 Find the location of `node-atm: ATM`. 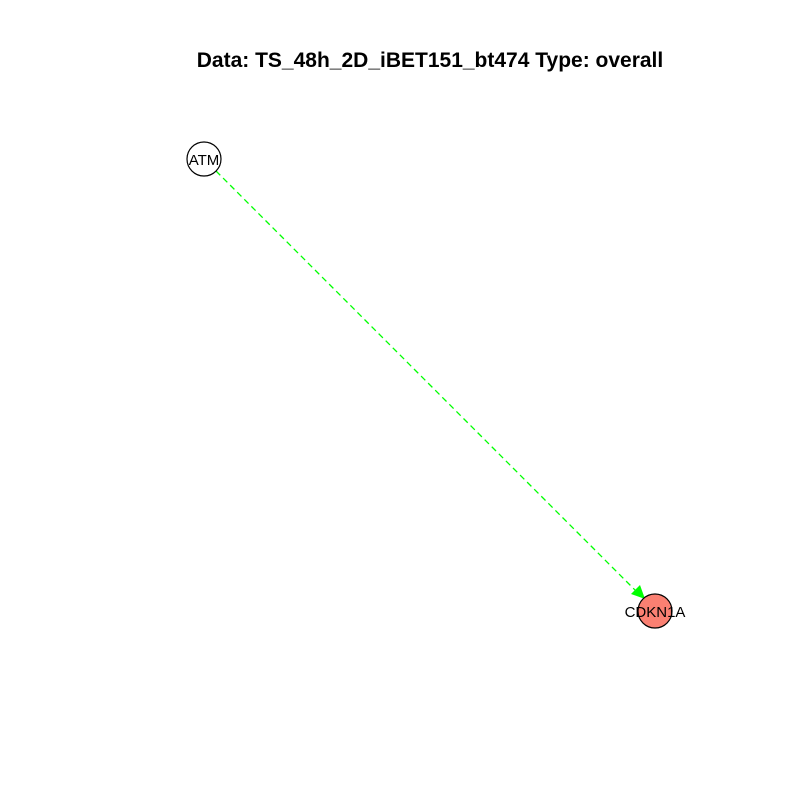

node-atm: ATM is located at coordinates (204, 159).